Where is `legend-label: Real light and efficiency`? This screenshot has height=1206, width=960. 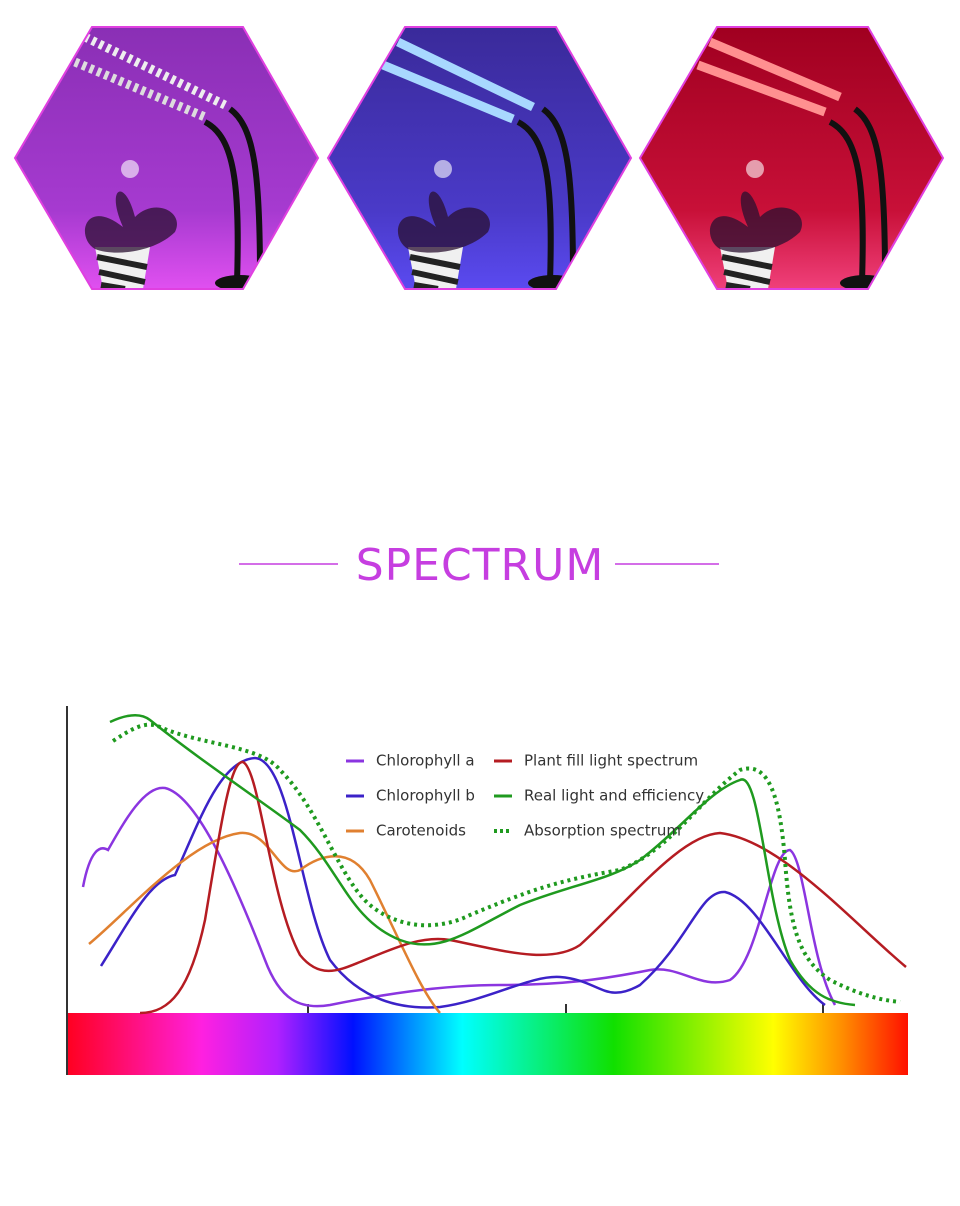 legend-label: Real light and efficiency is located at coordinates (614, 796).